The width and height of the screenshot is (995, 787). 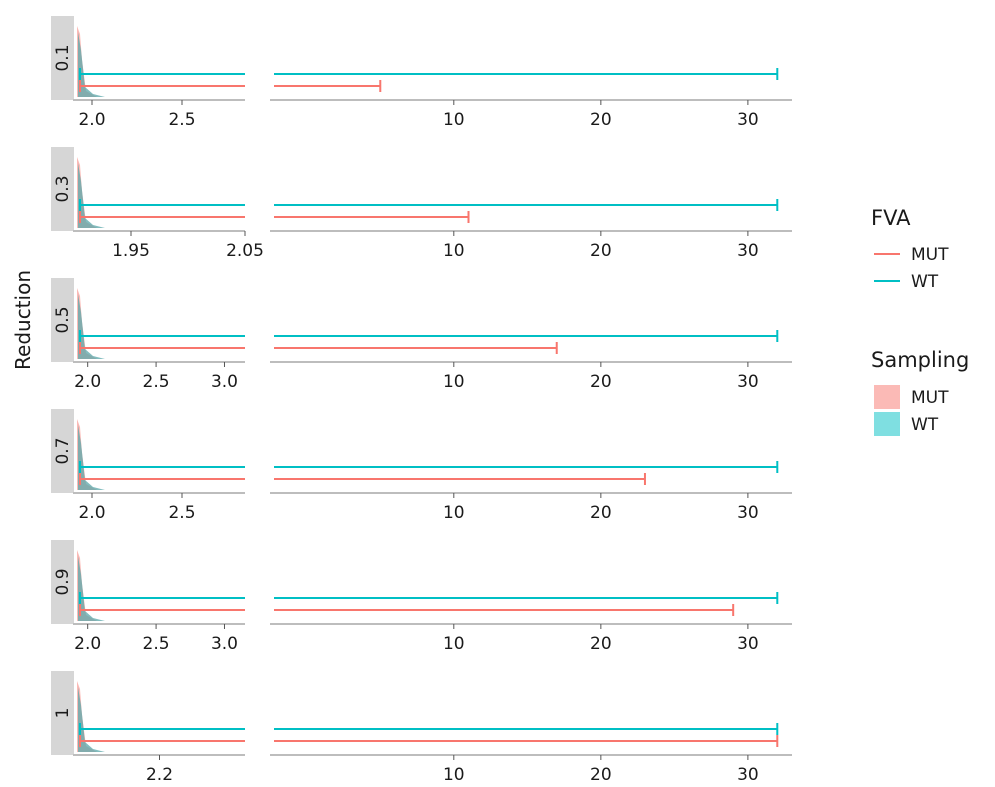 What do you see at coordinates (925, 282) in the screenshot?
I see `legend-label-fva-wt: WT` at bounding box center [925, 282].